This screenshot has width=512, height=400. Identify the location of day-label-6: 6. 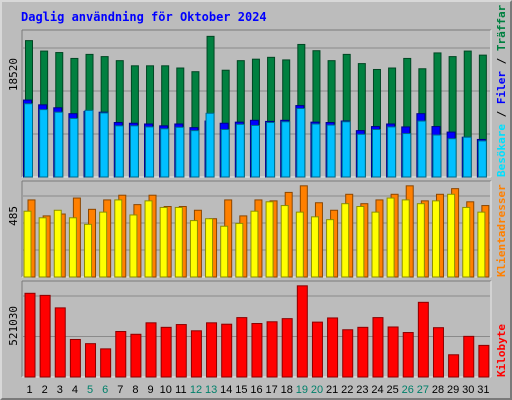
(105, 390).